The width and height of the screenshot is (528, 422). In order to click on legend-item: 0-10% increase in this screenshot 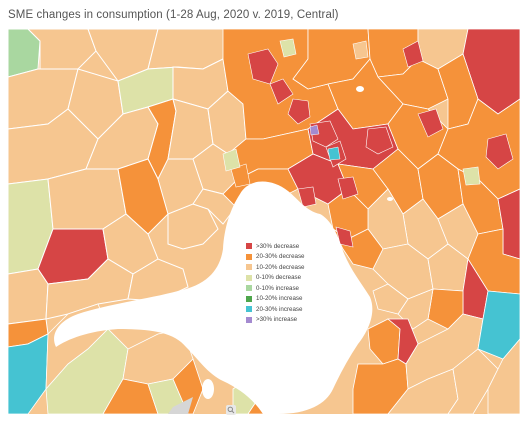, I will do `click(290, 288)`.